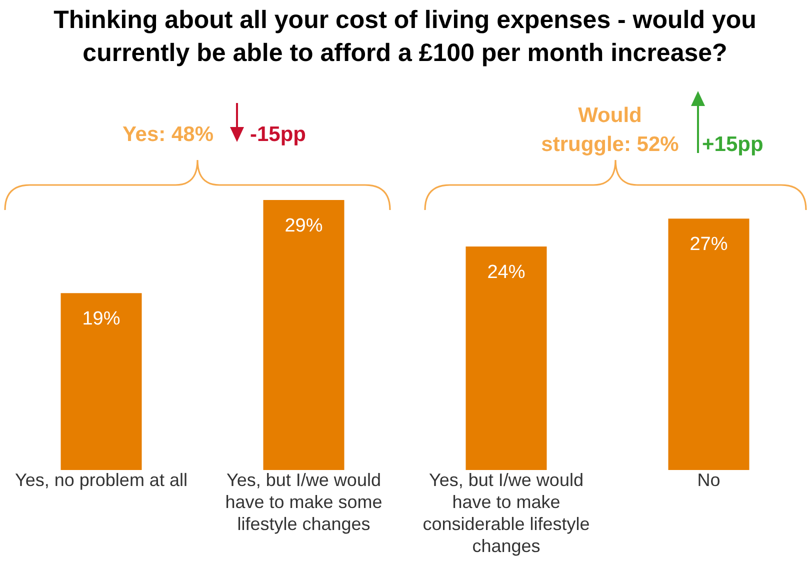 Image resolution: width=810 pixels, height=570 pixels. What do you see at coordinates (101, 480) in the screenshot?
I see `x-tick-label: Yes, no problem at all` at bounding box center [101, 480].